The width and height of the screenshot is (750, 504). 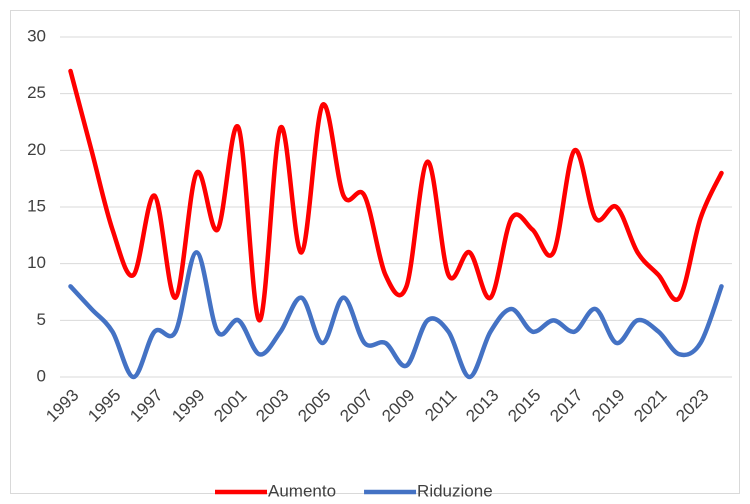 I want to click on legend-label: Riduzione, so click(x=455, y=490).